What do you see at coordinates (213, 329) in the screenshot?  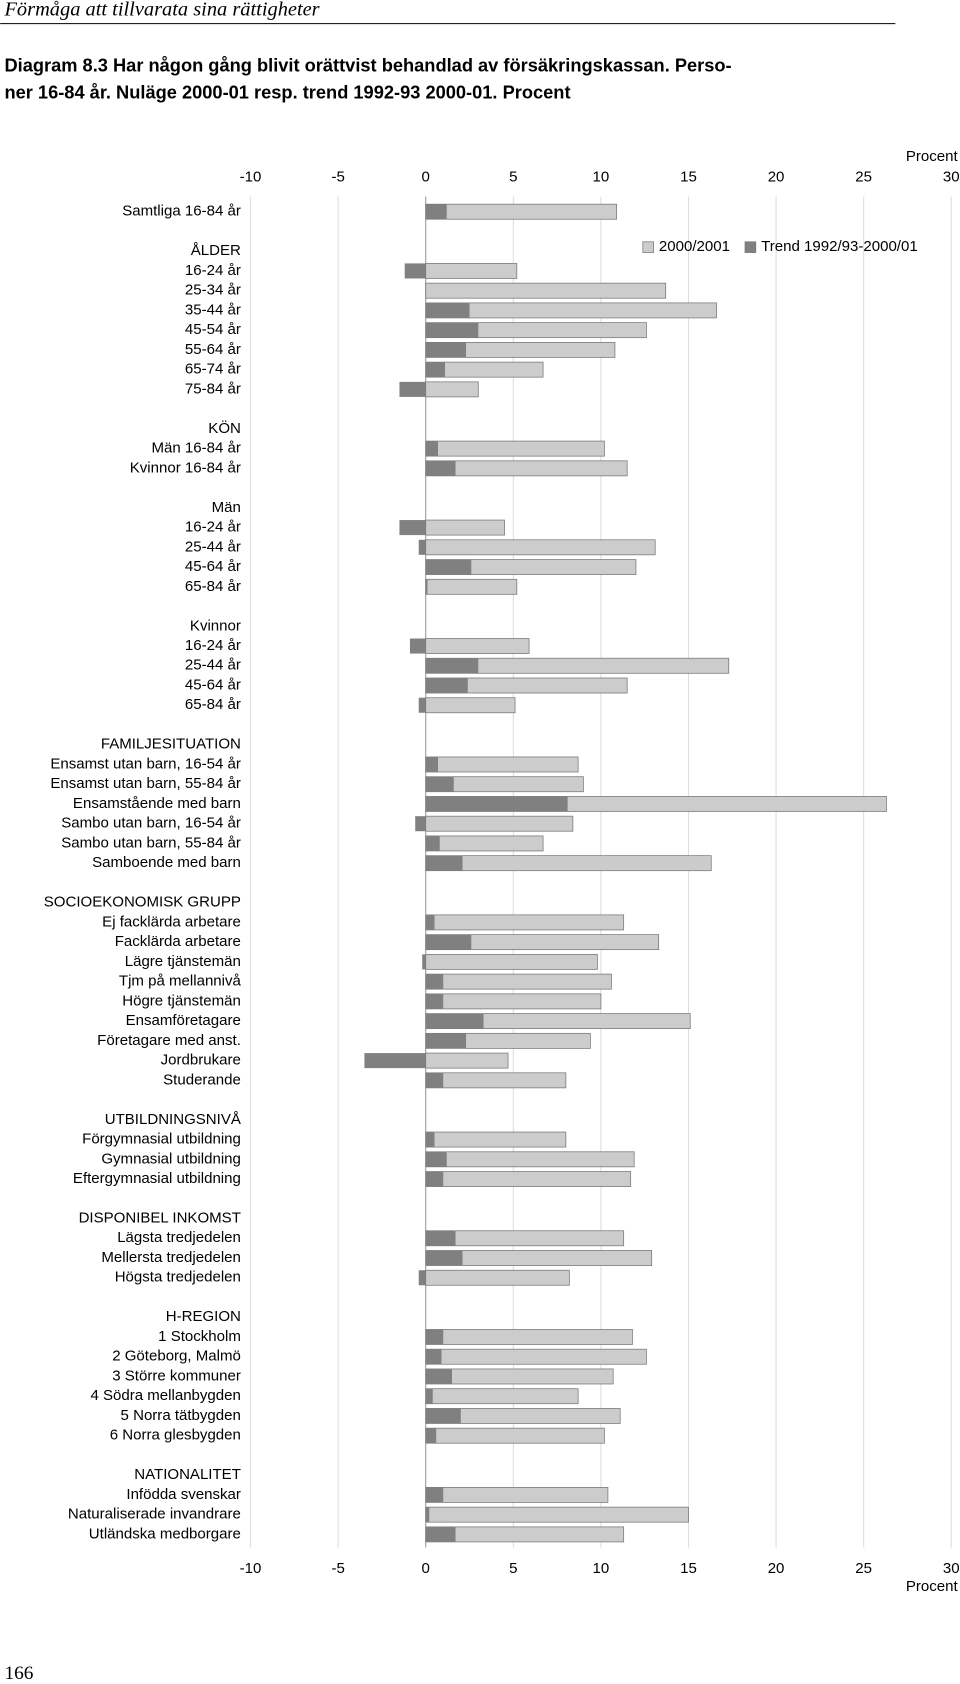 I see `y-tick-label: 45-54 år` at bounding box center [213, 329].